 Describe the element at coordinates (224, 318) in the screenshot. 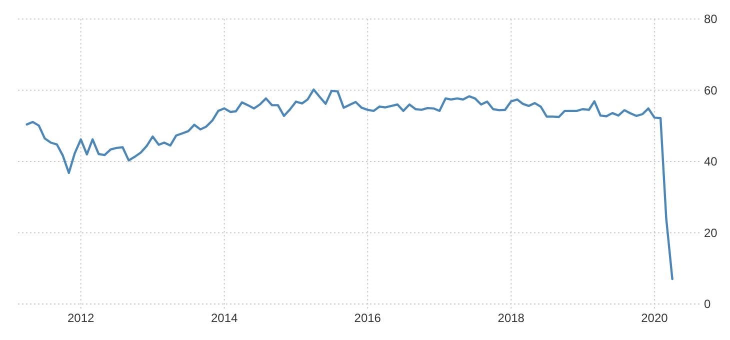

I see `x-tick-label: 2014` at that location.